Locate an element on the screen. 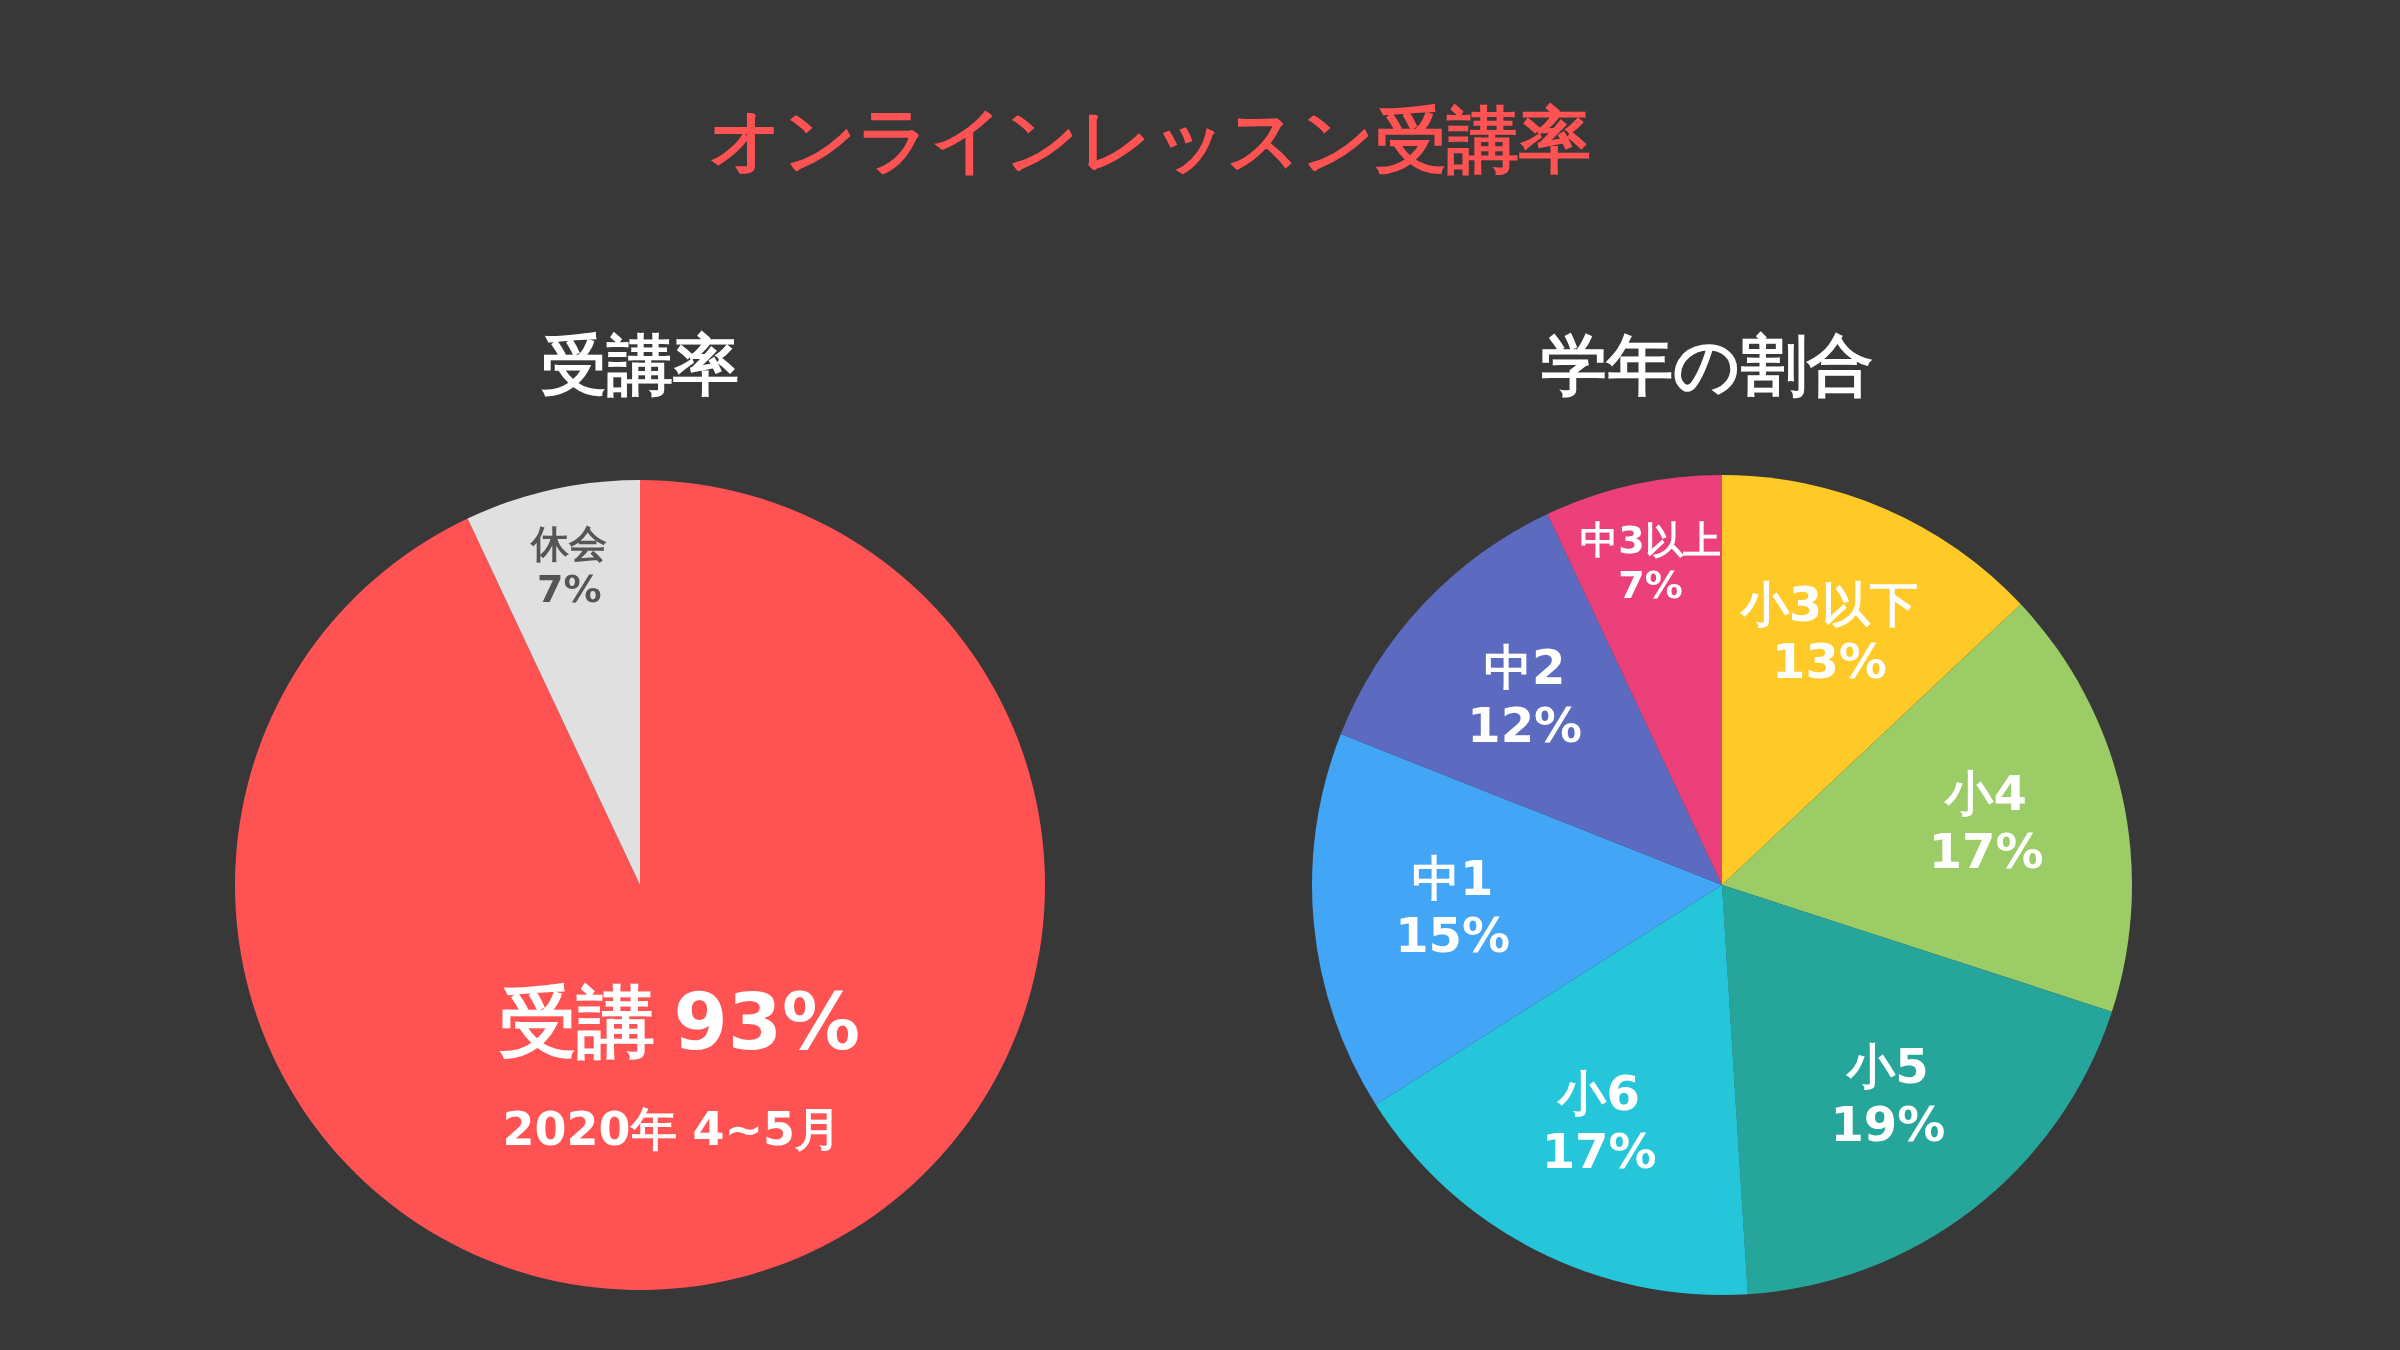  title: オンラインレッスン受講率 is located at coordinates (1150, 139).